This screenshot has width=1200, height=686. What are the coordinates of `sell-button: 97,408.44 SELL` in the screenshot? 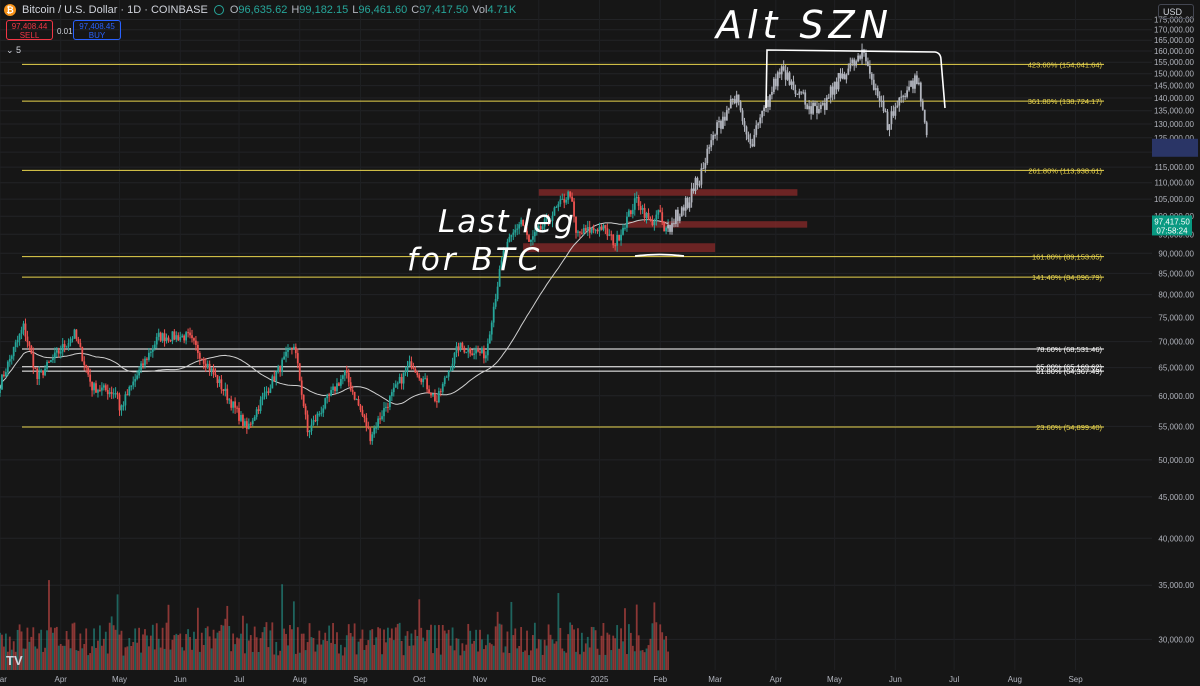 It's located at (29, 30).